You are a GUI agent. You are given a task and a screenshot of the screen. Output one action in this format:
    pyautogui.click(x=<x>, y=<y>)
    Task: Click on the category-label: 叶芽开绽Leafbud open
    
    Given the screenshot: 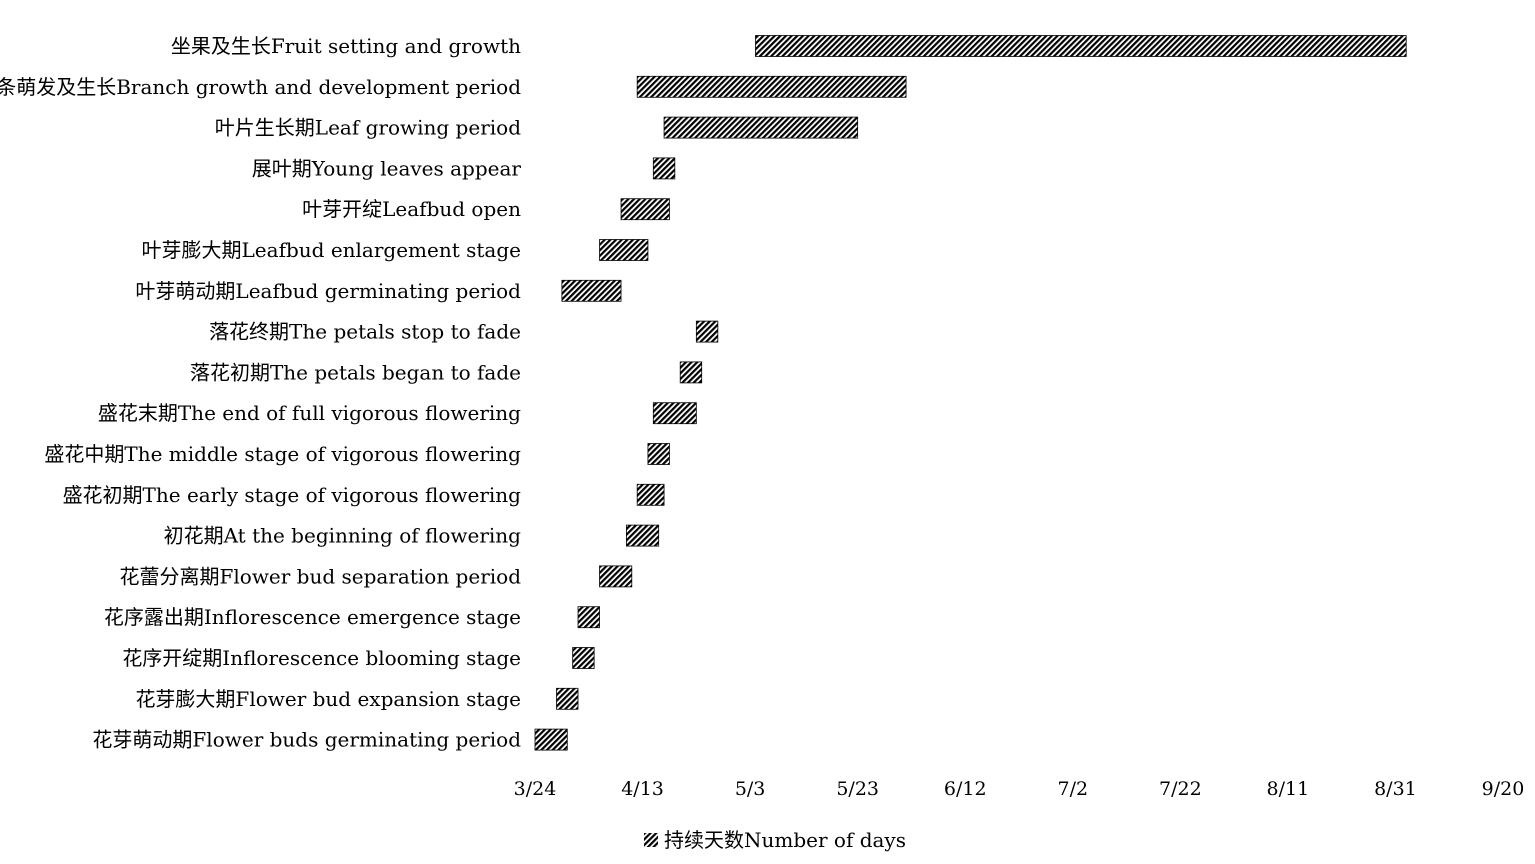 What is the action you would take?
    pyautogui.click(x=411, y=209)
    